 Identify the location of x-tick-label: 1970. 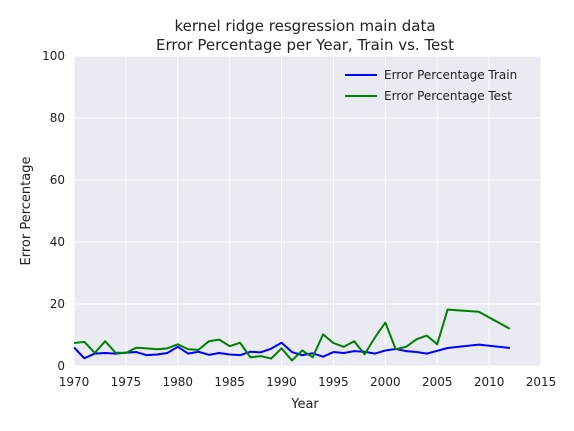
(74, 382).